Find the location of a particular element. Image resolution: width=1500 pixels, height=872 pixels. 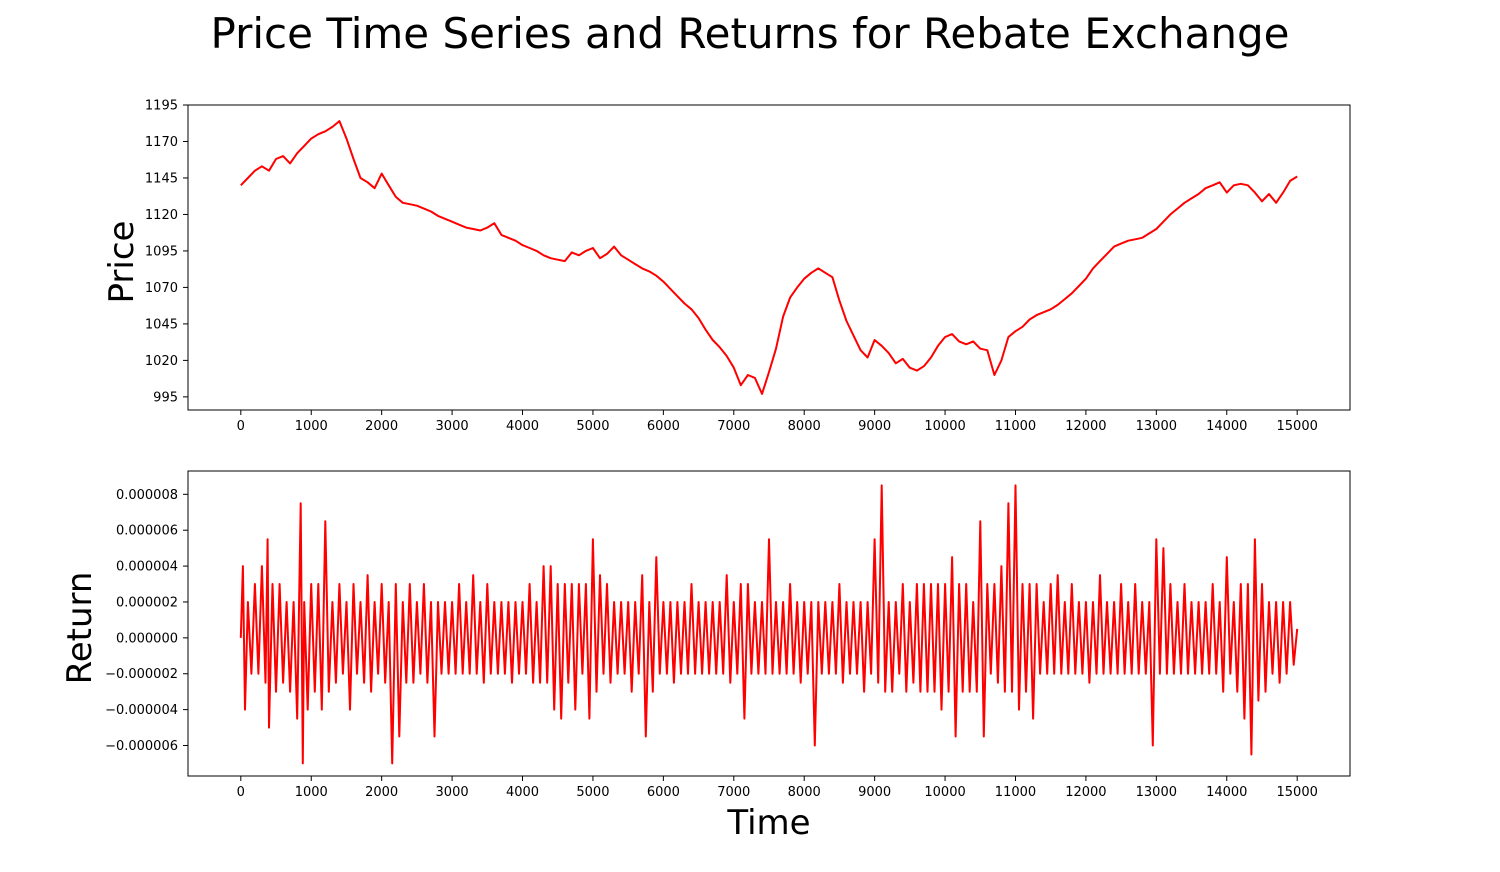

return-x-tick-label: 6000 is located at coordinates (663, 792).